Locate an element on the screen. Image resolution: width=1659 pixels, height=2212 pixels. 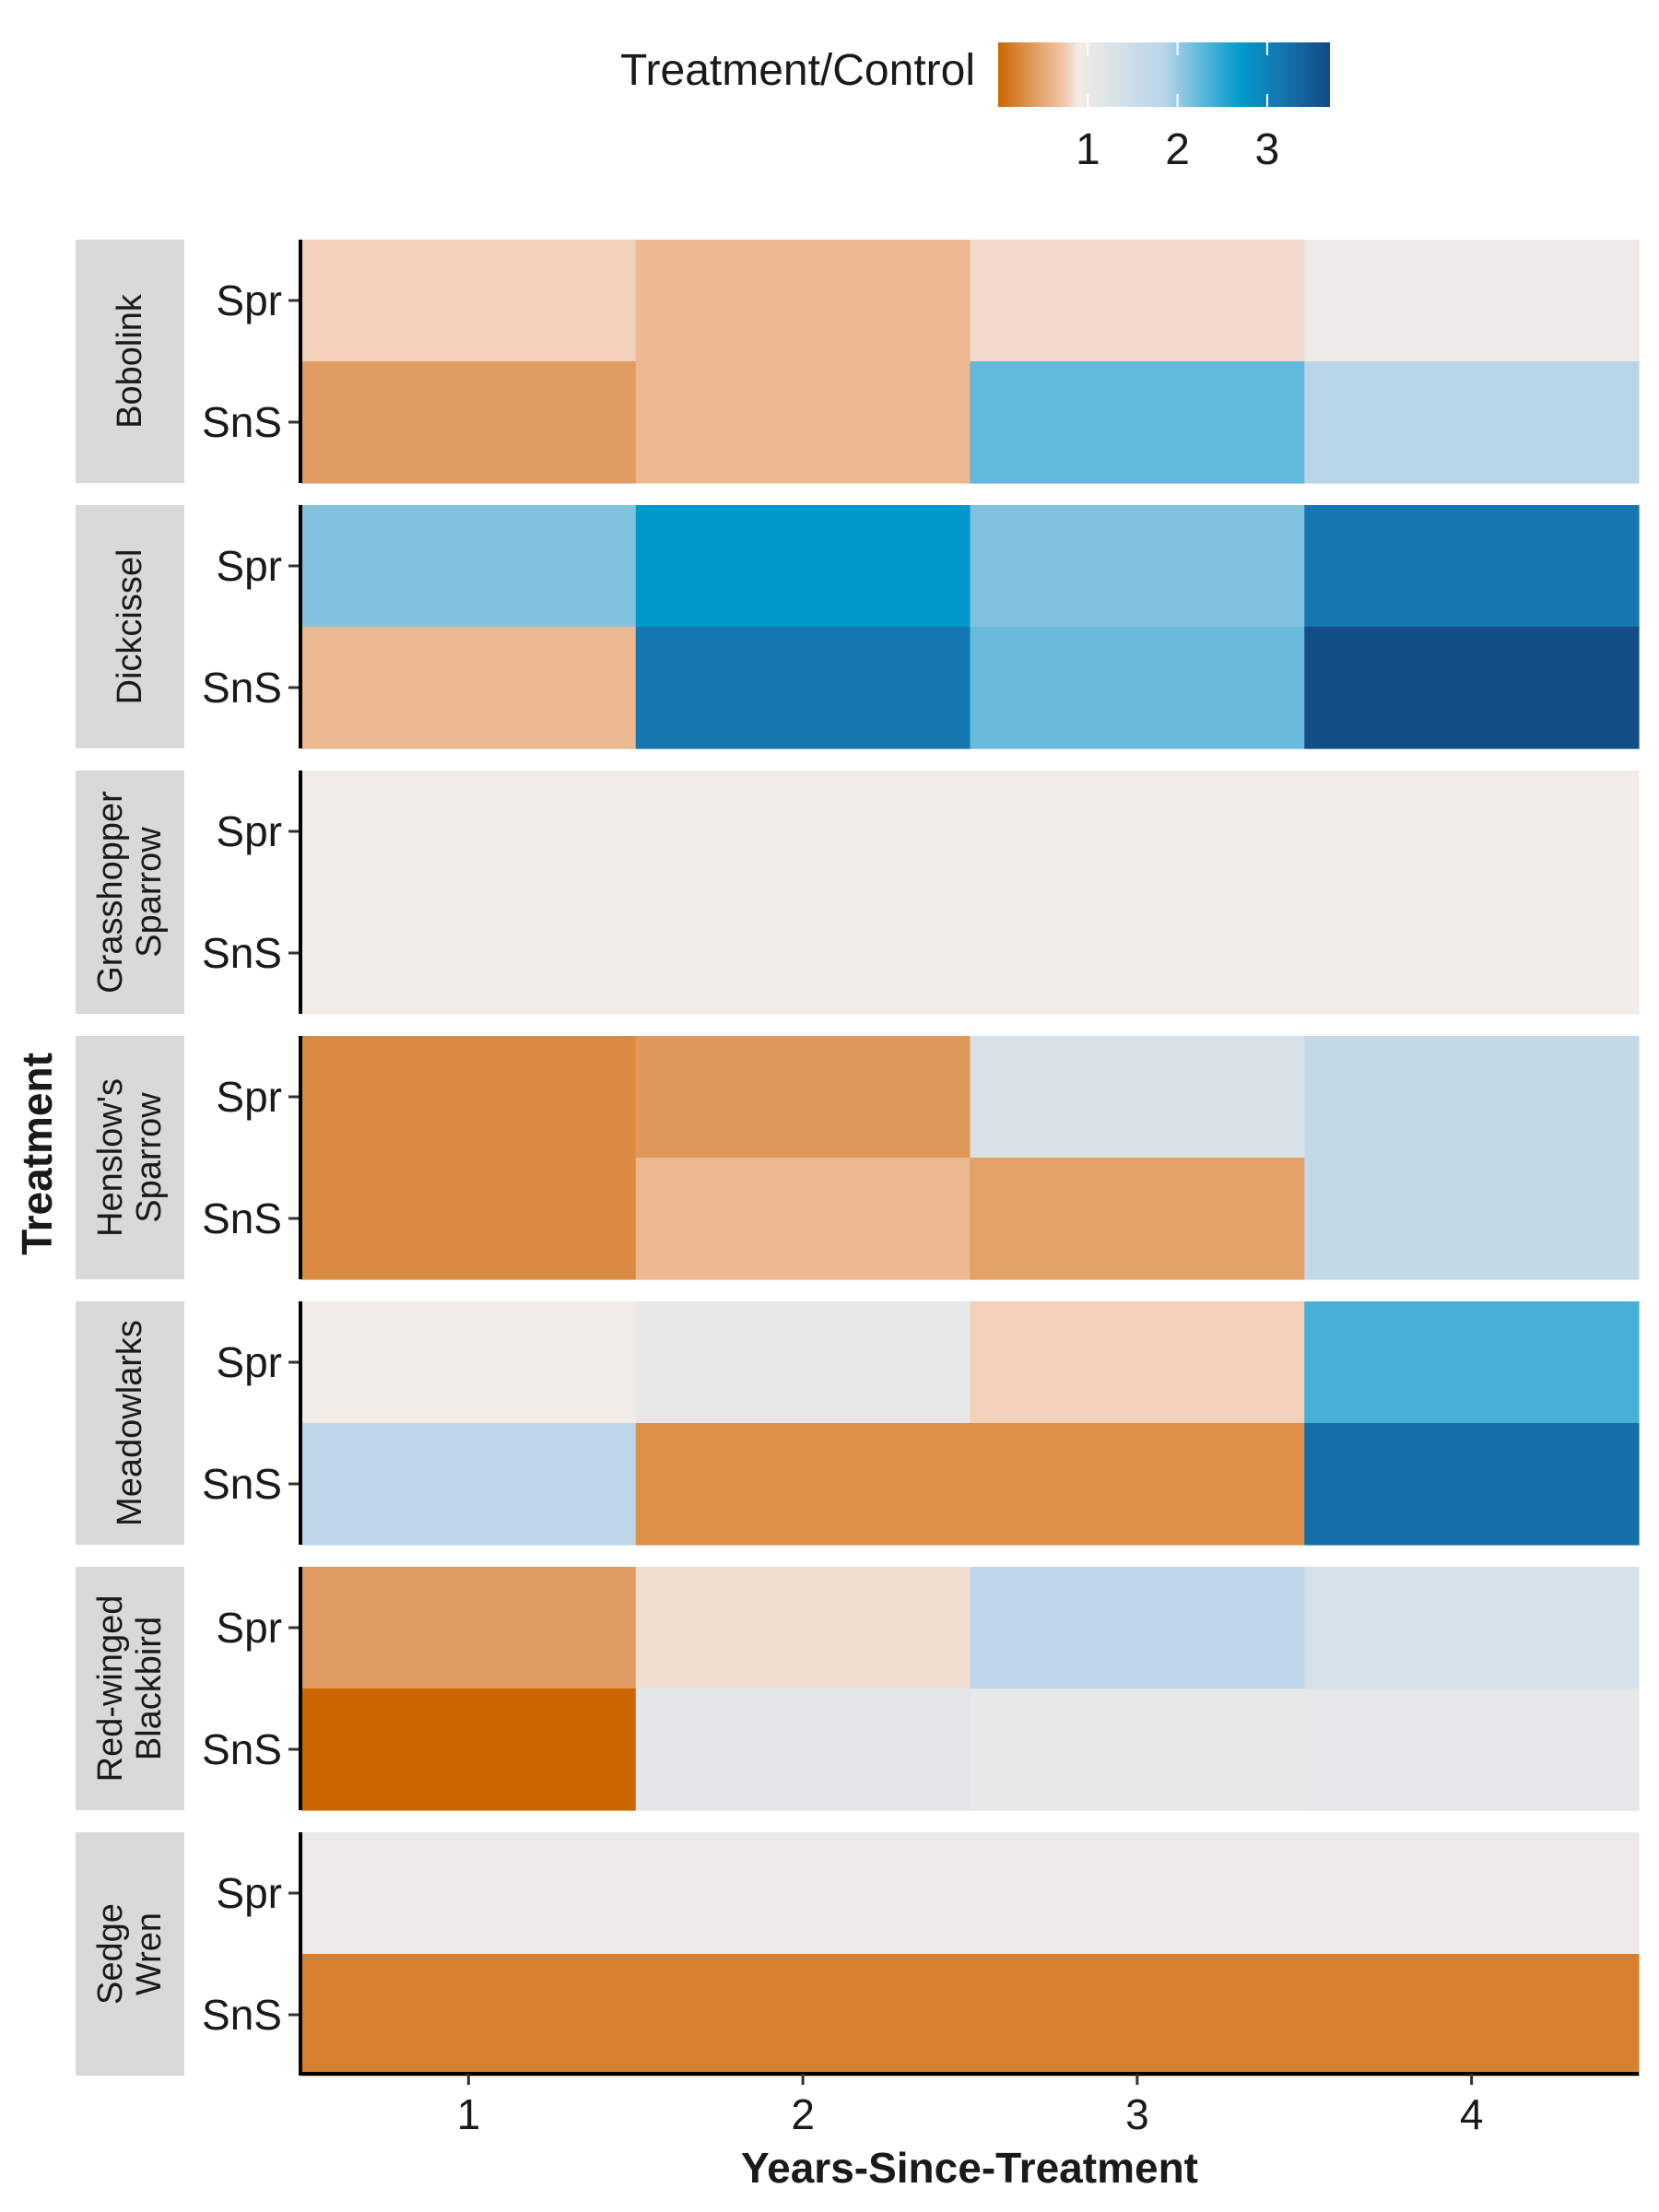
facet-strip-label: Dickcissel is located at coordinates (130, 627).